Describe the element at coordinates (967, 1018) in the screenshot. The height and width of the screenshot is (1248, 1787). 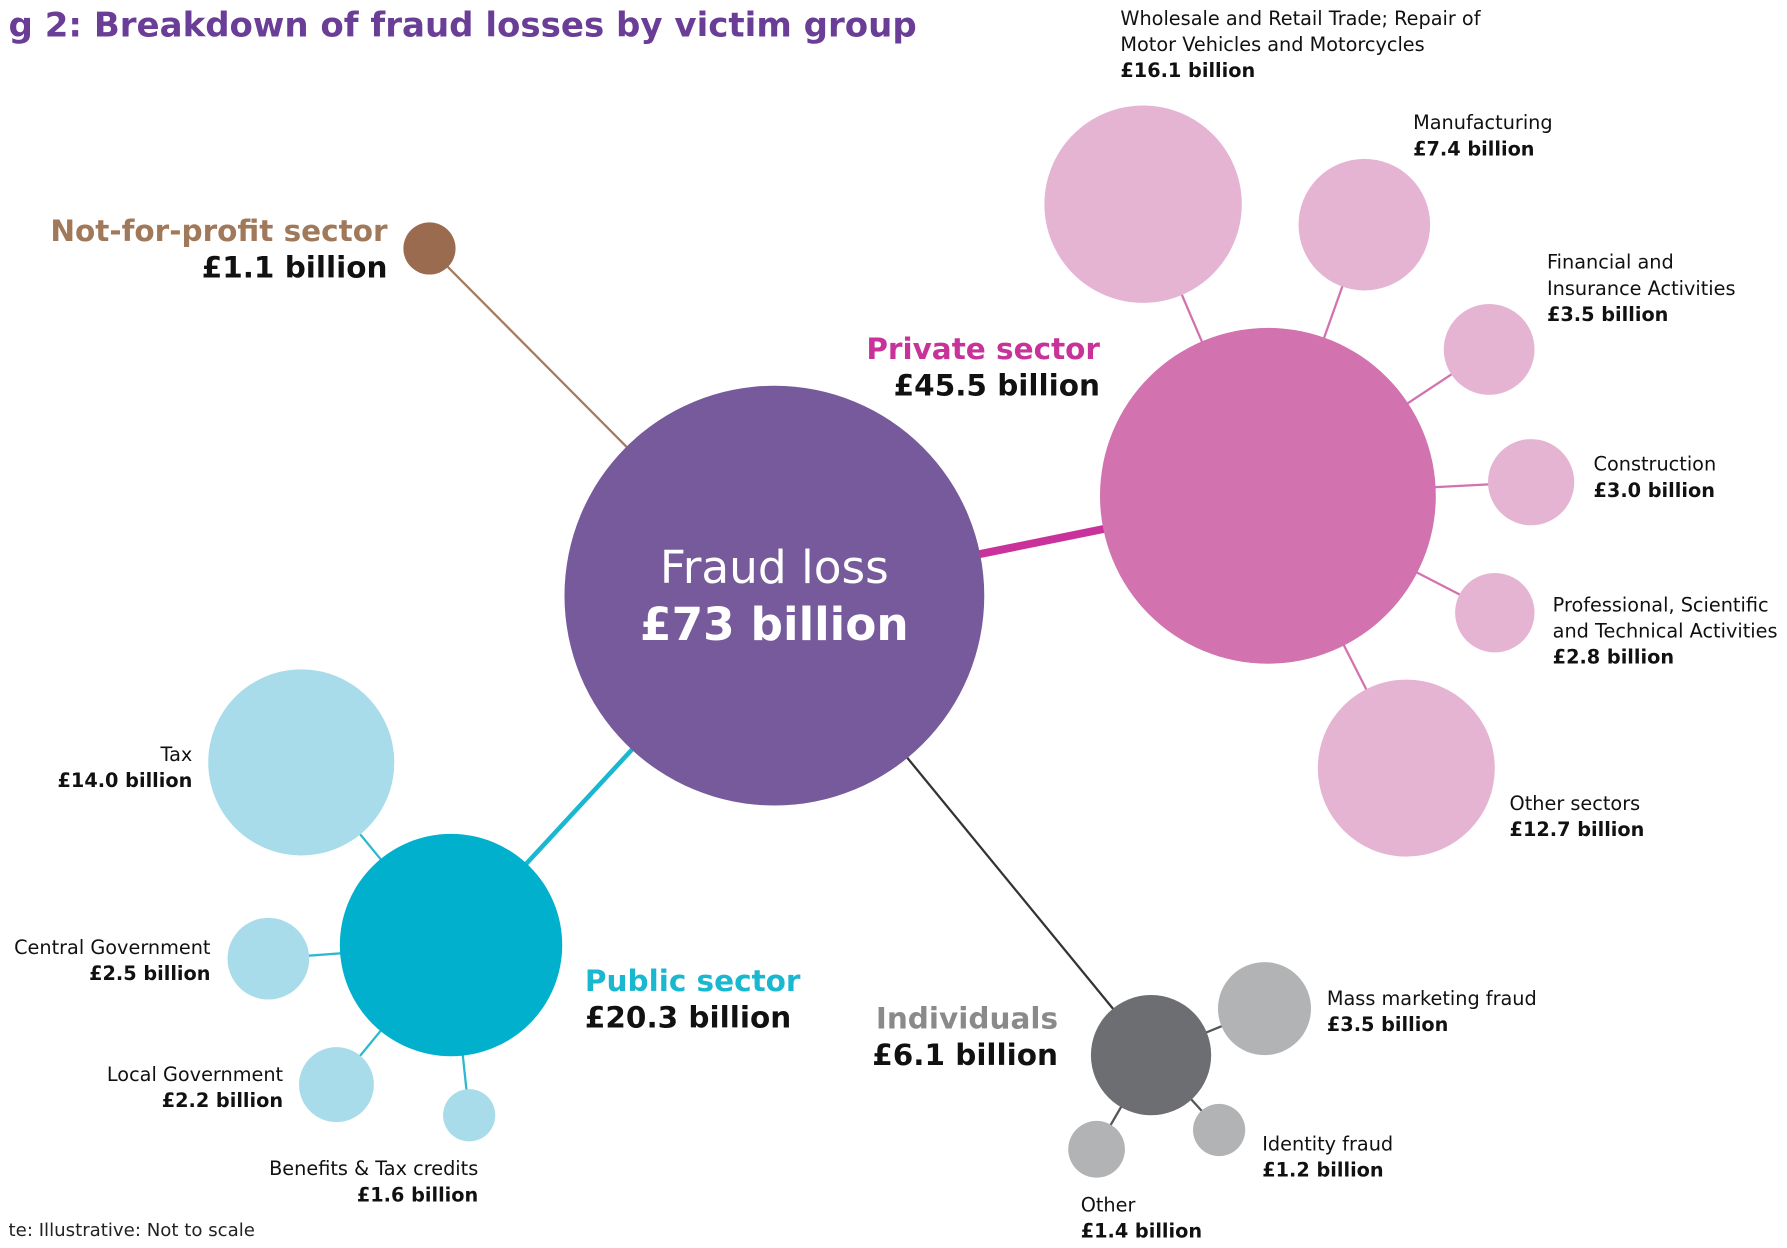
I see `group-label: Individuals` at that location.